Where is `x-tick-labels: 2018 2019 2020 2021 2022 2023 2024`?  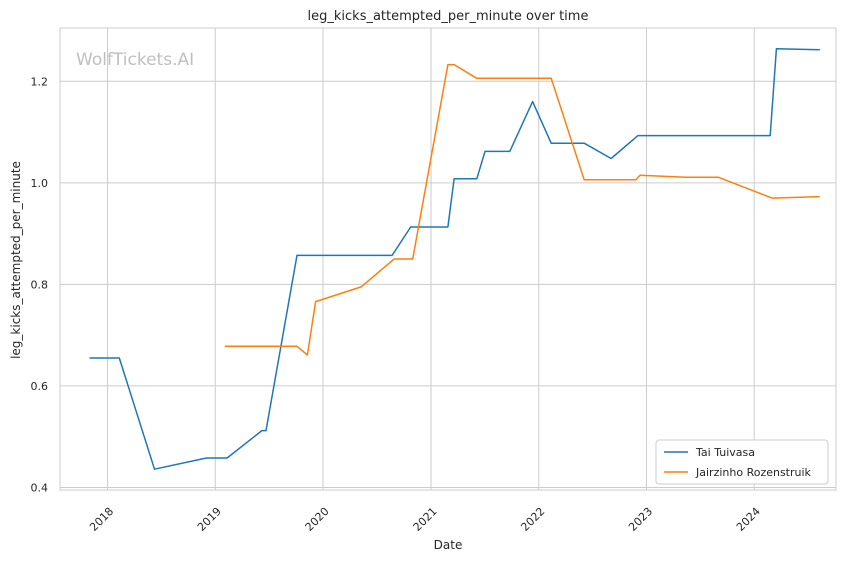
x-tick-labels: 2018 2019 2020 2021 2022 2023 2024 is located at coordinates (425, 519).